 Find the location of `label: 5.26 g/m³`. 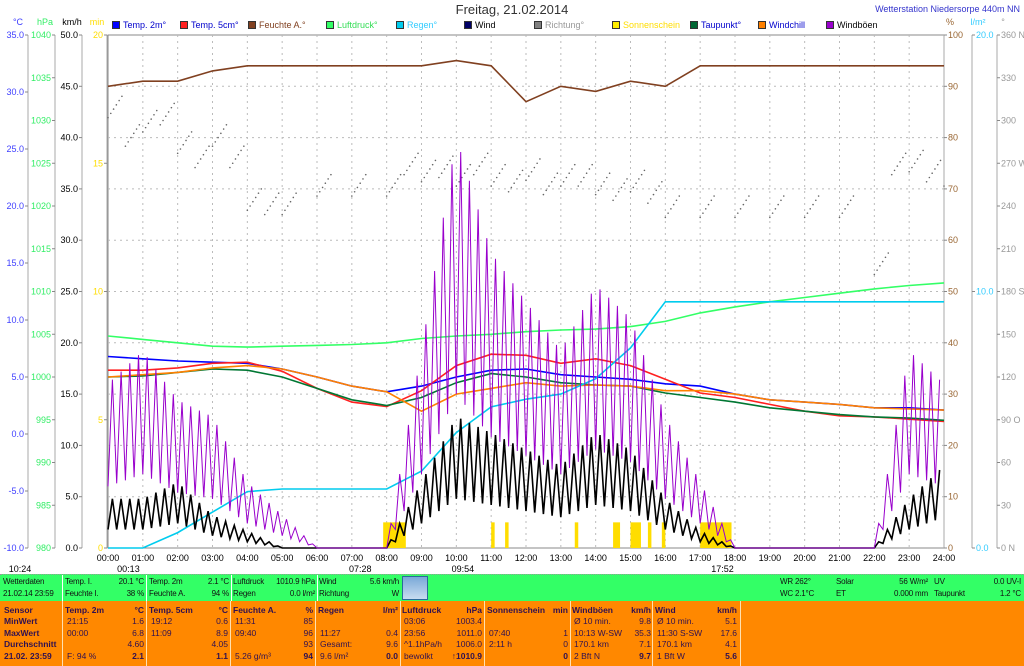

label: 5.26 g/m³ is located at coordinates (253, 655).